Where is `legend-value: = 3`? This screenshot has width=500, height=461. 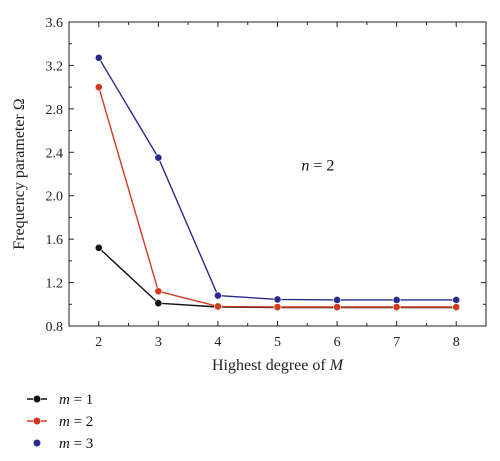 legend-value: = 3 is located at coordinates (81, 444).